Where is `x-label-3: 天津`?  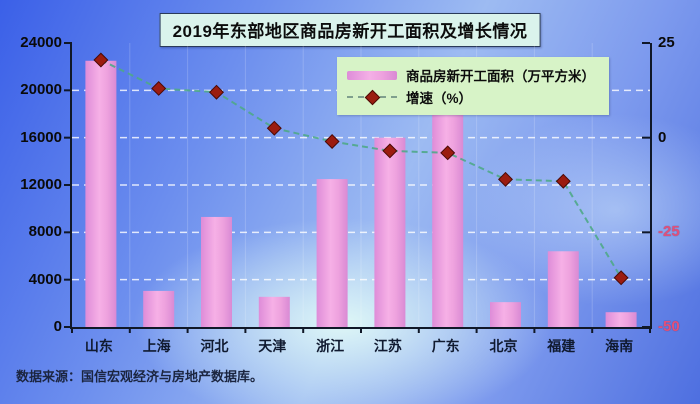
x-label-3: 天津 is located at coordinates (272, 346).